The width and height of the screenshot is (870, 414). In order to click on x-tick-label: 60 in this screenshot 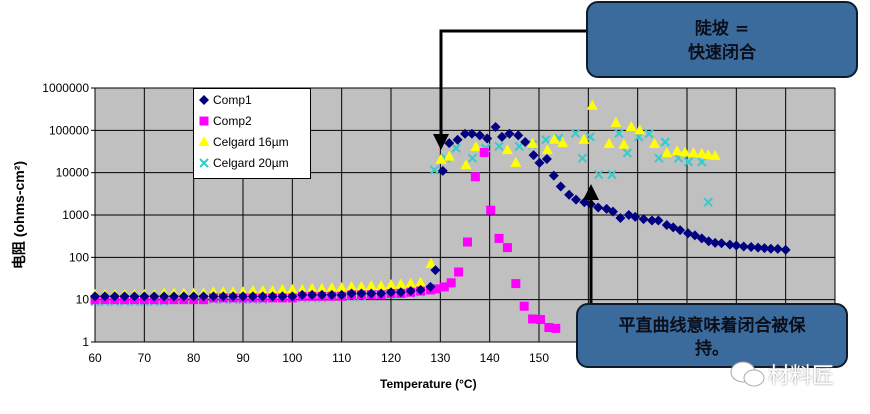, I will do `click(95, 358)`.